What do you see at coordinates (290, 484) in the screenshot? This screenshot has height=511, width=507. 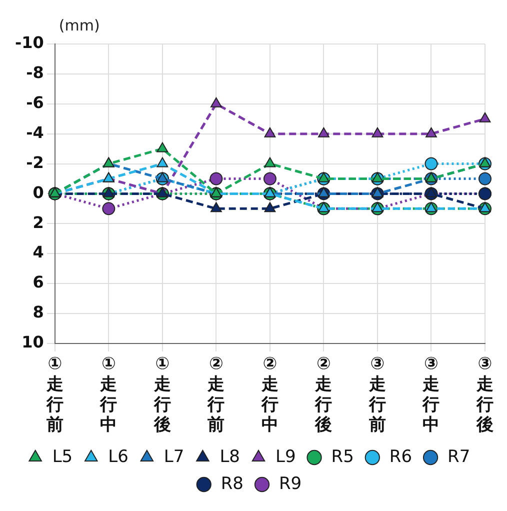 I see `legend-label: R9` at bounding box center [290, 484].